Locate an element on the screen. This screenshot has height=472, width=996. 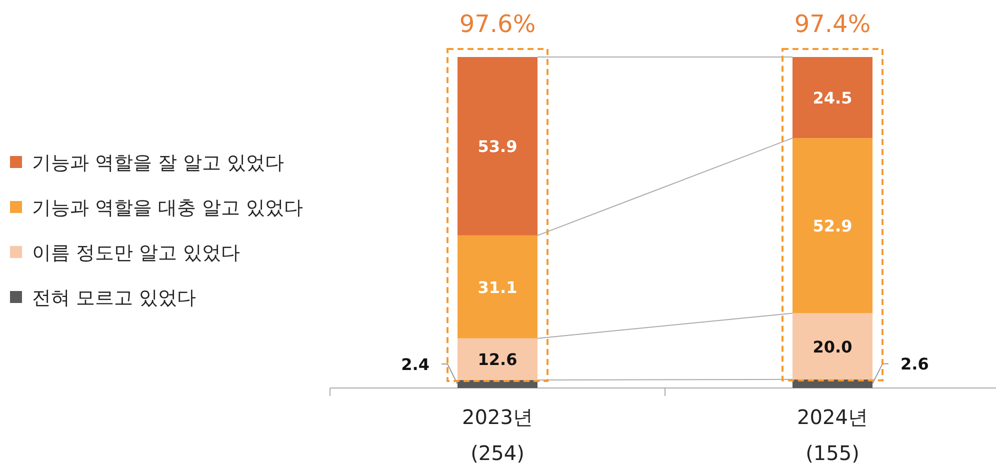
x-tick-label: 2023년 (254) is located at coordinates (497, 435).